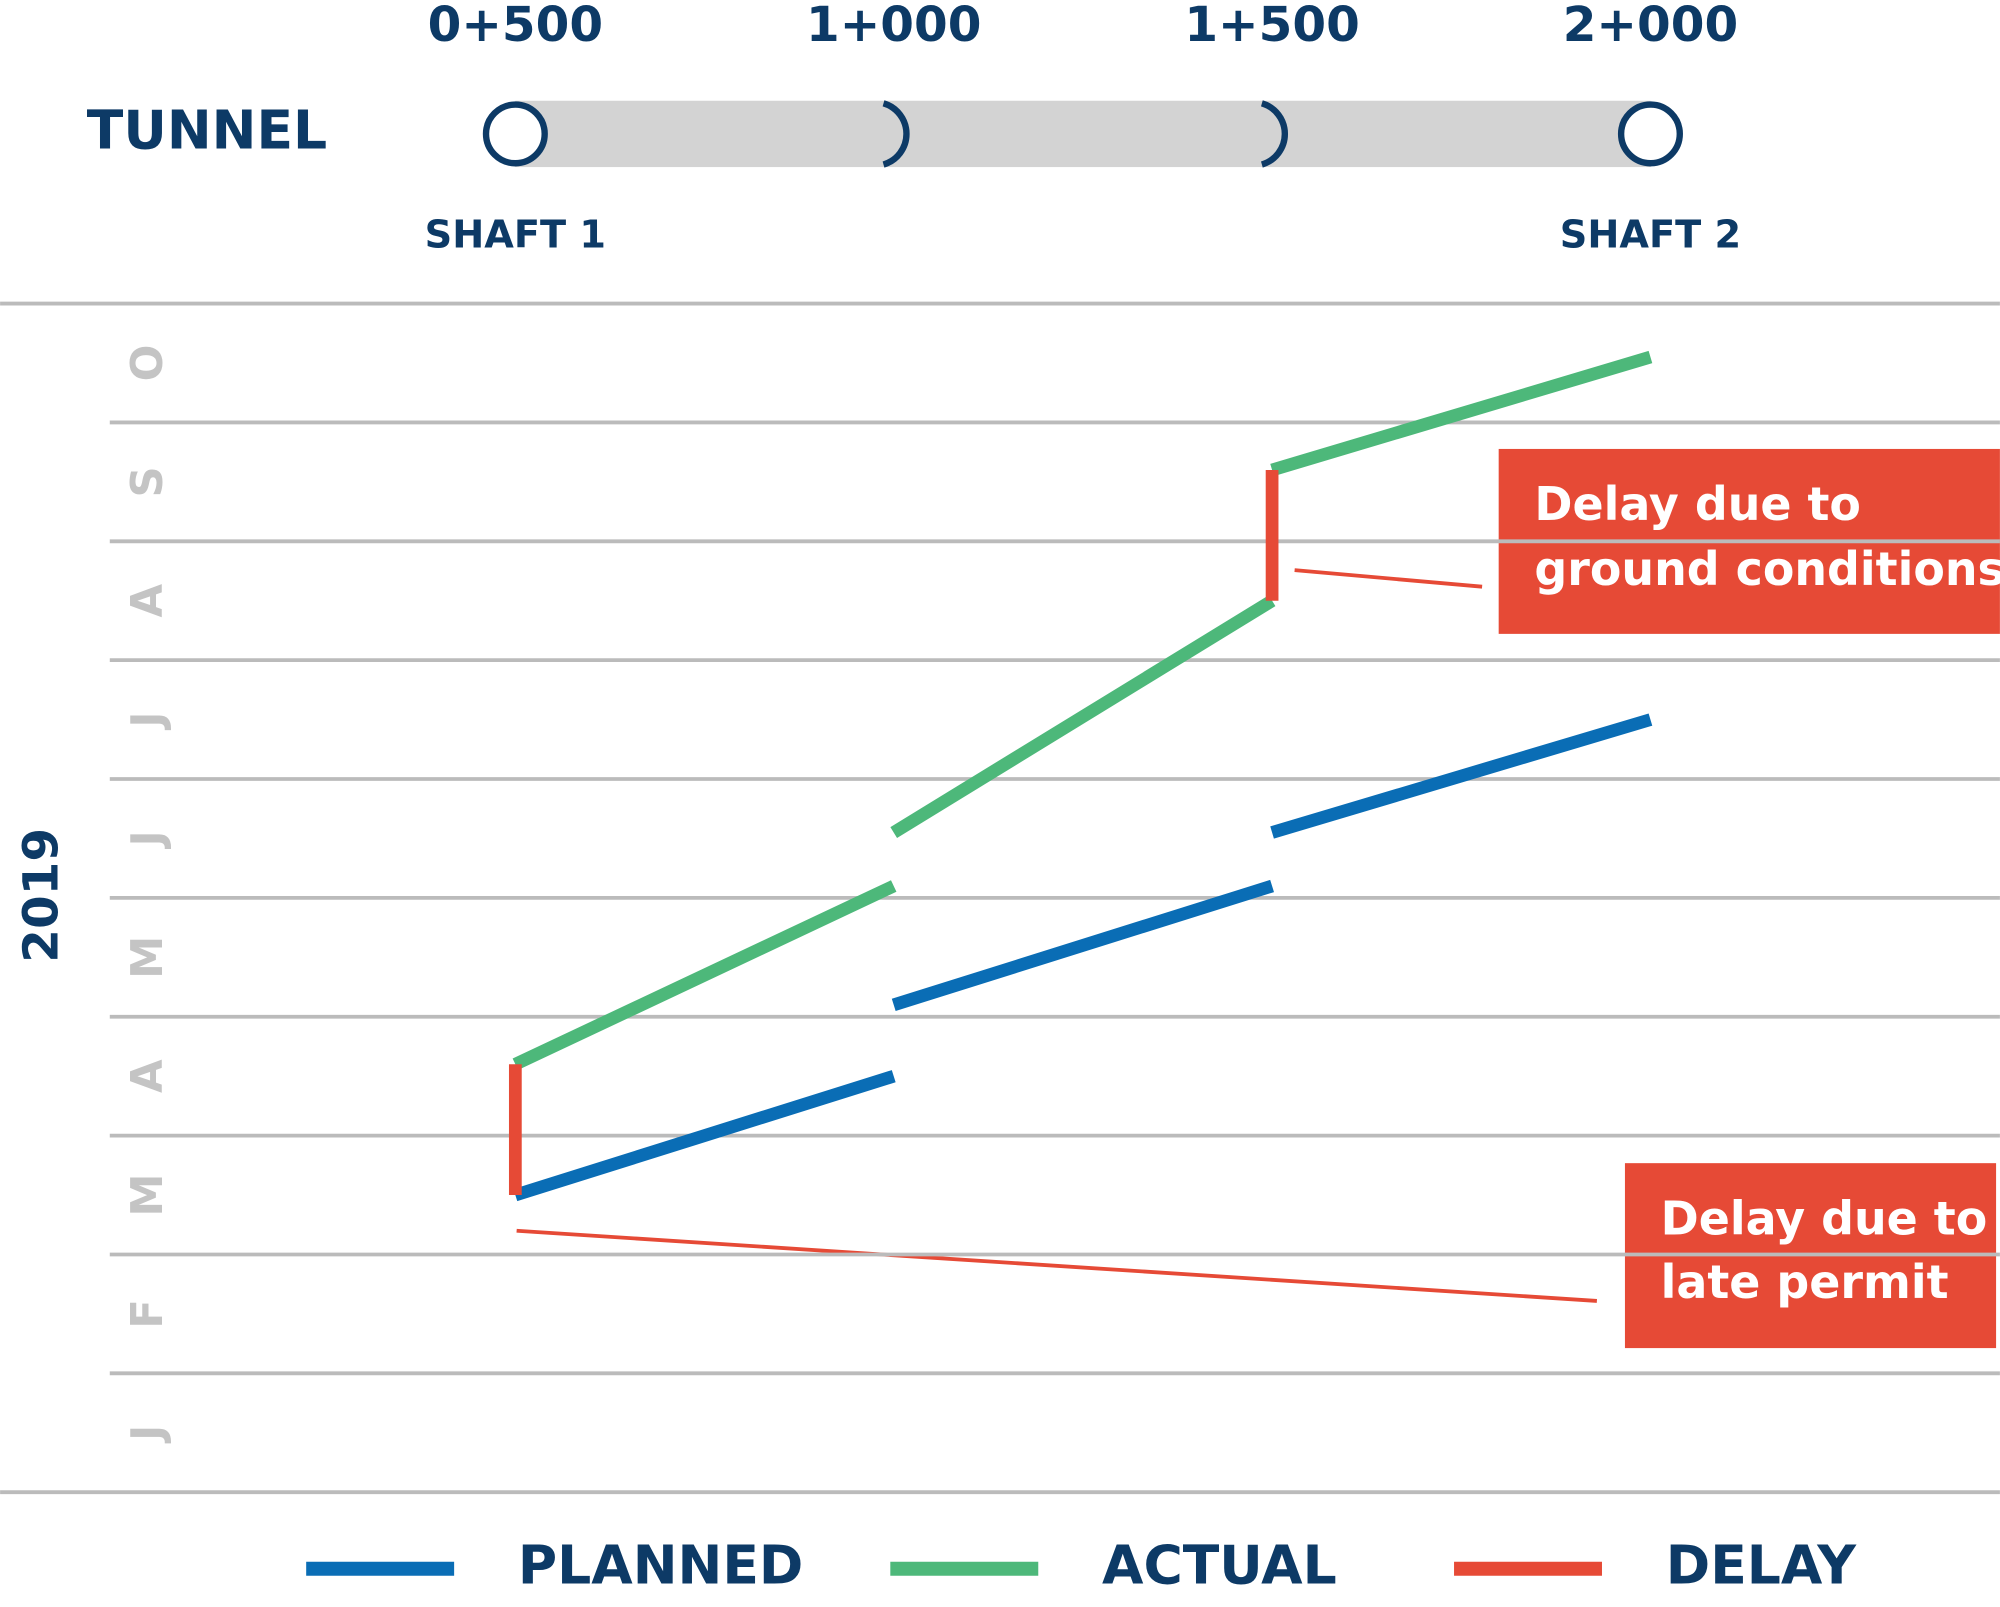 This screenshot has width=2000, height=1607. What do you see at coordinates (1805, 1282) in the screenshot?
I see `annotation-text: late permit` at bounding box center [1805, 1282].